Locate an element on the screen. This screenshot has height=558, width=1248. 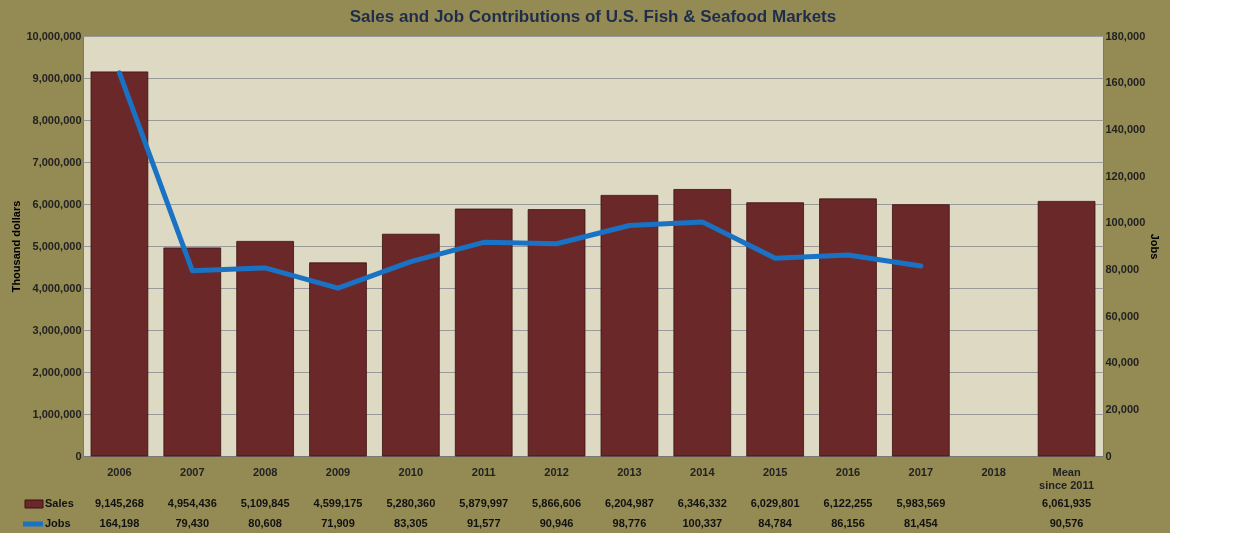
data-label: 6,346,332 is located at coordinates (702, 503).